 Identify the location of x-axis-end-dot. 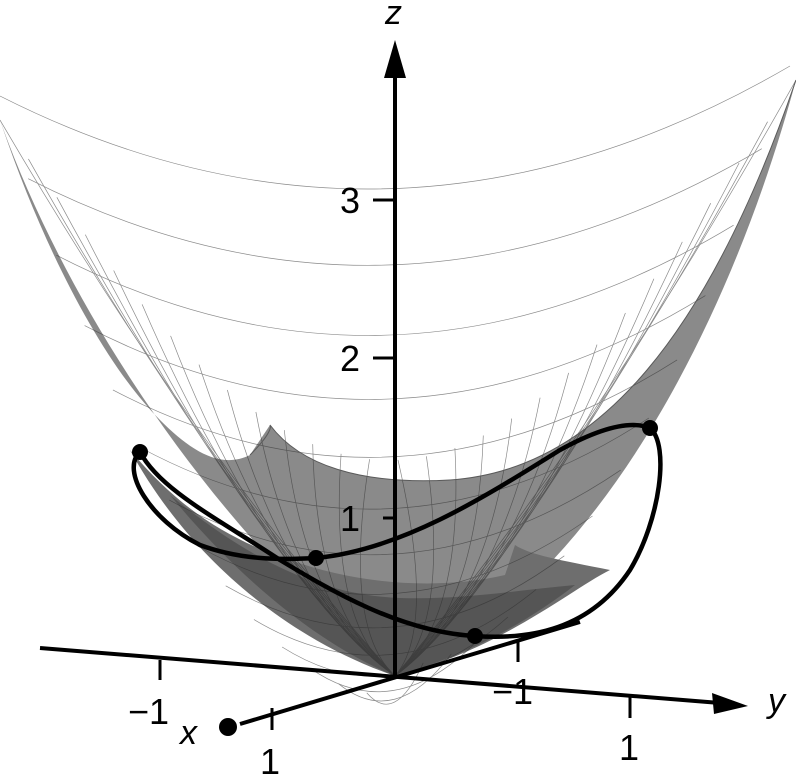
(228, 727).